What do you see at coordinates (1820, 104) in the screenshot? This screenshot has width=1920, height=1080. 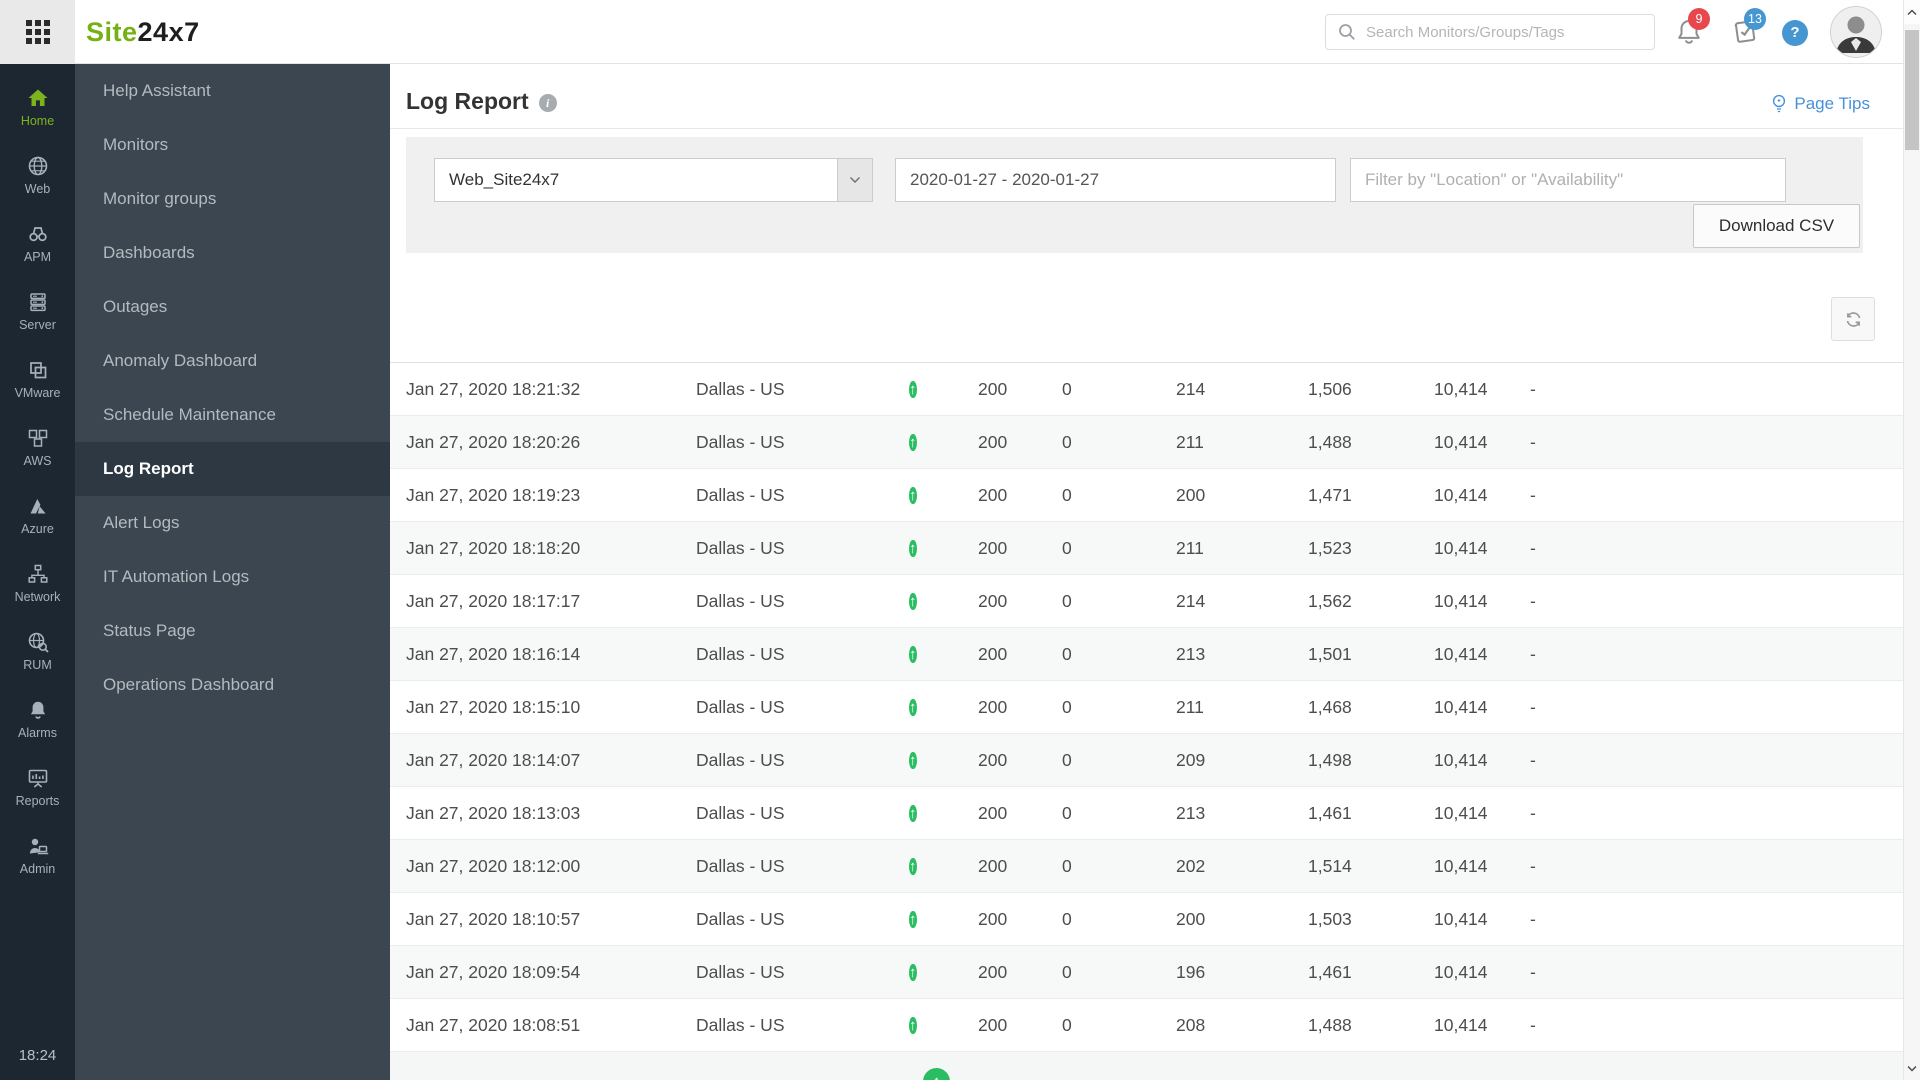 I see `page-tips-link: Page Tips` at bounding box center [1820, 104].